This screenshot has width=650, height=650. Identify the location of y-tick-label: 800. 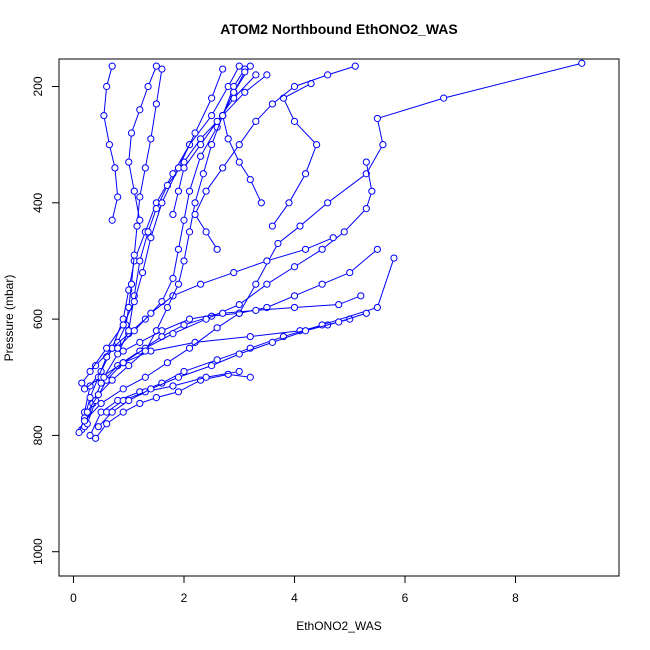
(38, 435).